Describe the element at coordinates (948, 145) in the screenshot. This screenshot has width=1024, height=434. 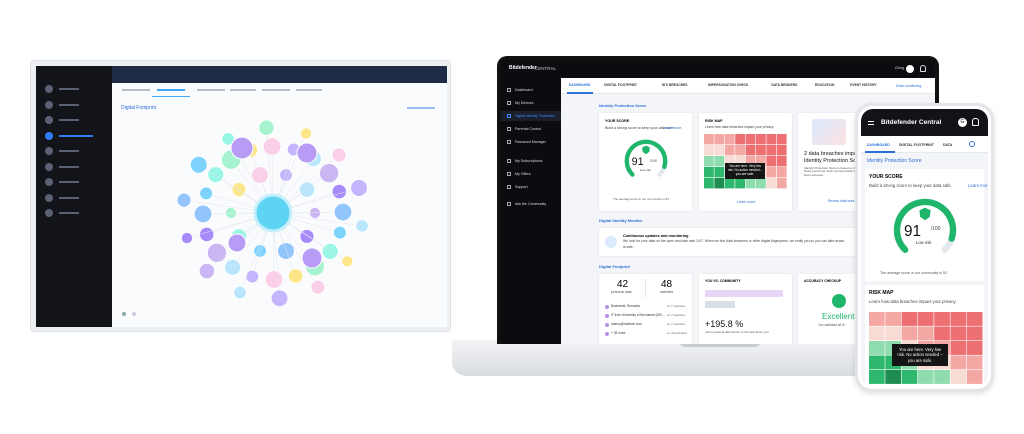
I see `tab: DATA` at that location.